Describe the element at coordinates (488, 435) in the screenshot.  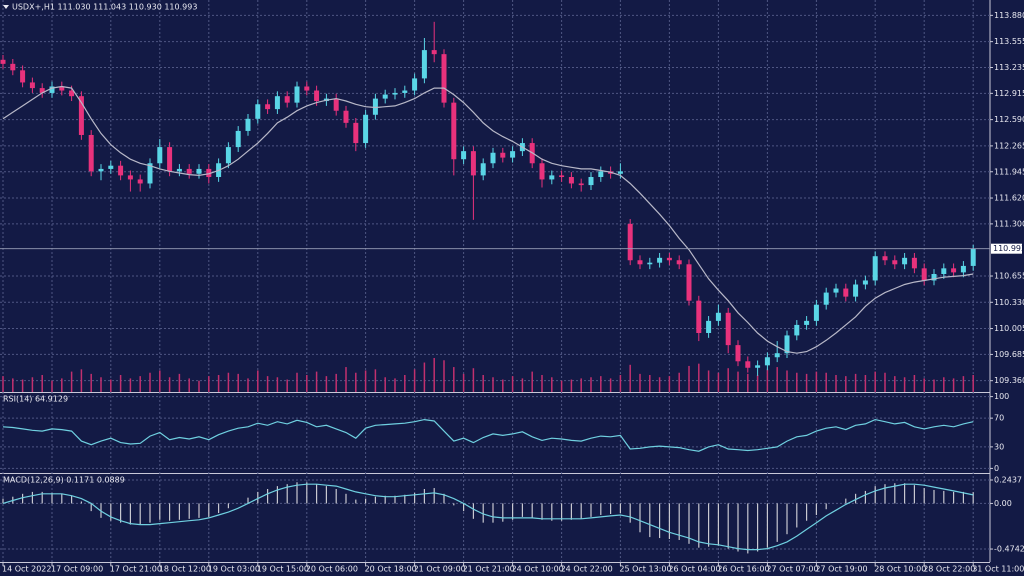
I see `rsi-line` at that location.